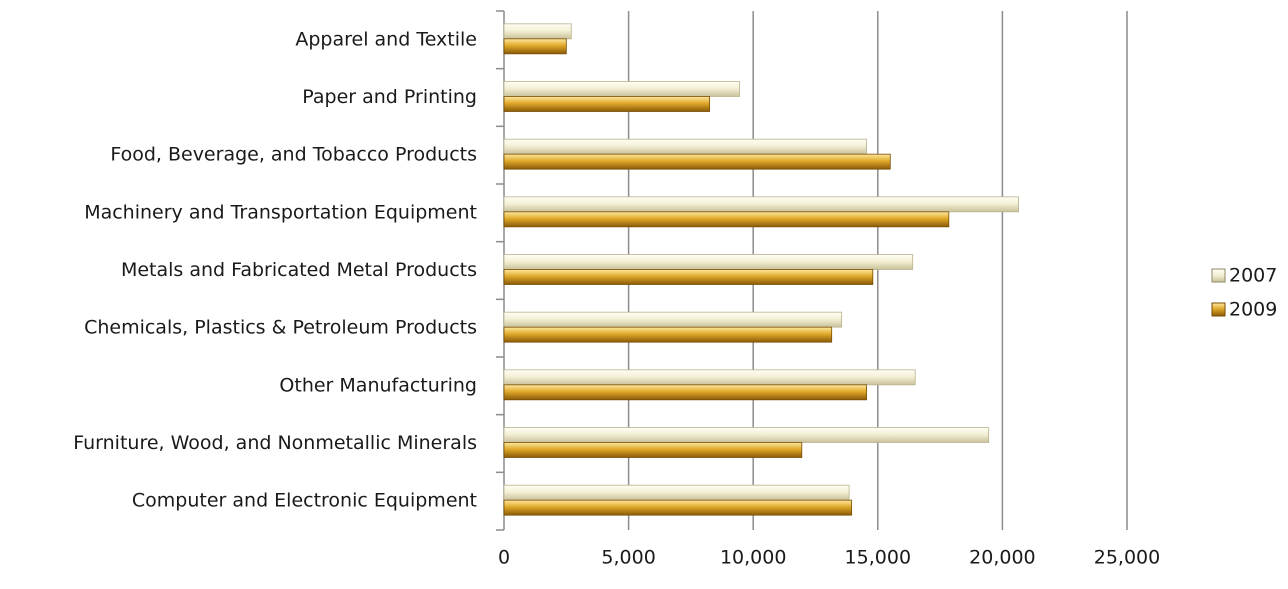 The image size is (1288, 589). What do you see at coordinates (1244, 293) in the screenshot?
I see `legend: 2007 2009` at bounding box center [1244, 293].